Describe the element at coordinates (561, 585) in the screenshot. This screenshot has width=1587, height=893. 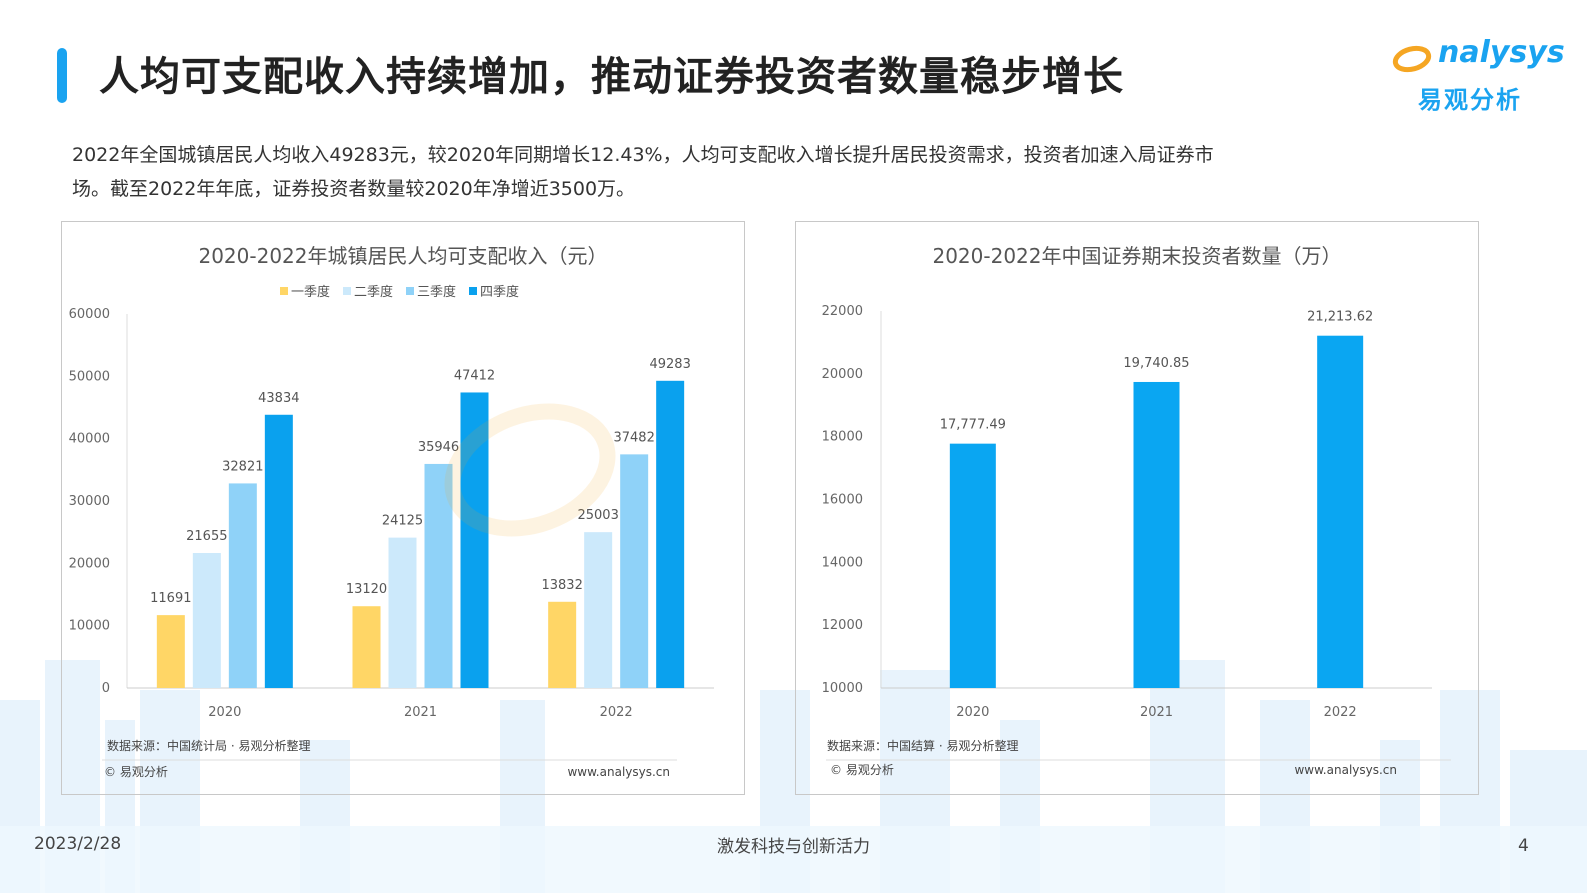
I see `data-label: 13832` at that location.